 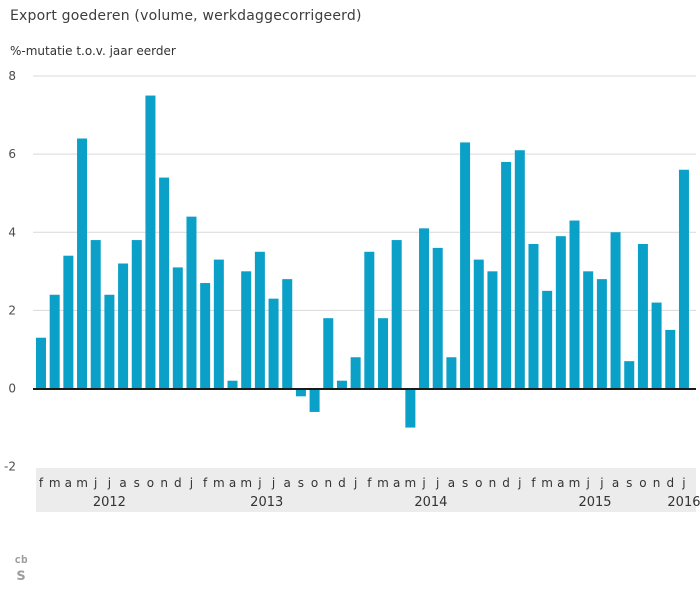 What do you see at coordinates (629, 375) in the screenshot?
I see `bar-43-s` at bounding box center [629, 375].